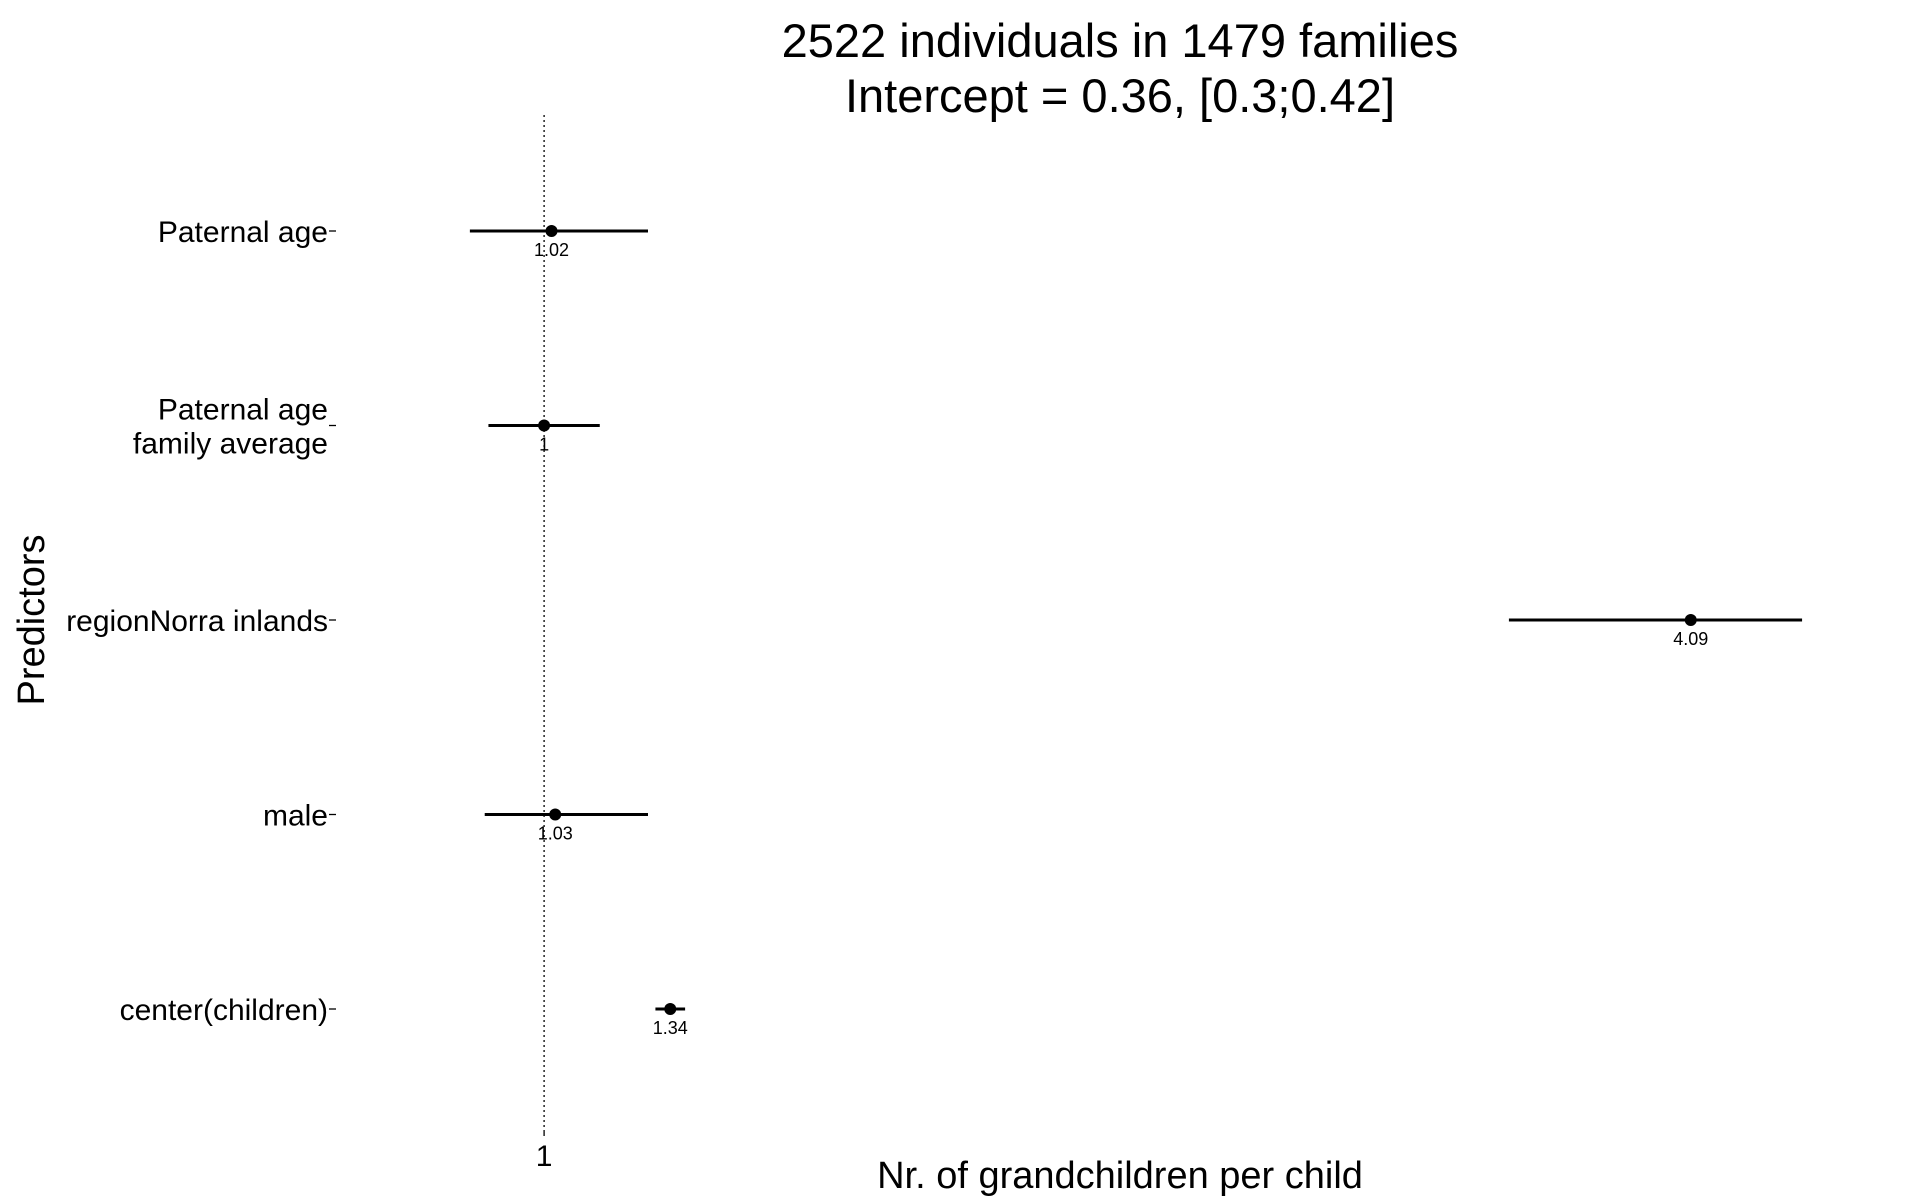 This screenshot has width=1920, height=1200. What do you see at coordinates (1690, 639) in the screenshot?
I see `estimate-label: 4.09` at bounding box center [1690, 639].